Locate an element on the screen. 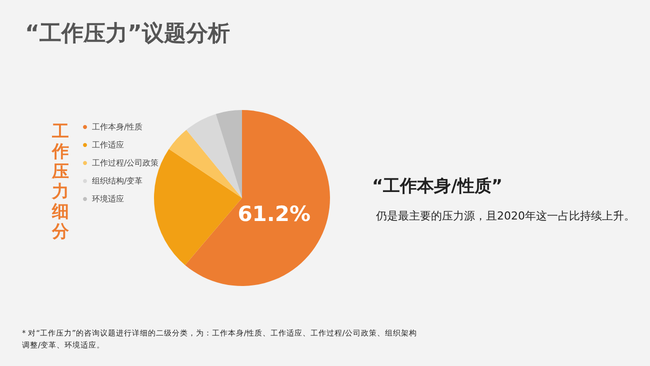 The height and width of the screenshot is (366, 650). legend-label: 工作适应 is located at coordinates (108, 145).